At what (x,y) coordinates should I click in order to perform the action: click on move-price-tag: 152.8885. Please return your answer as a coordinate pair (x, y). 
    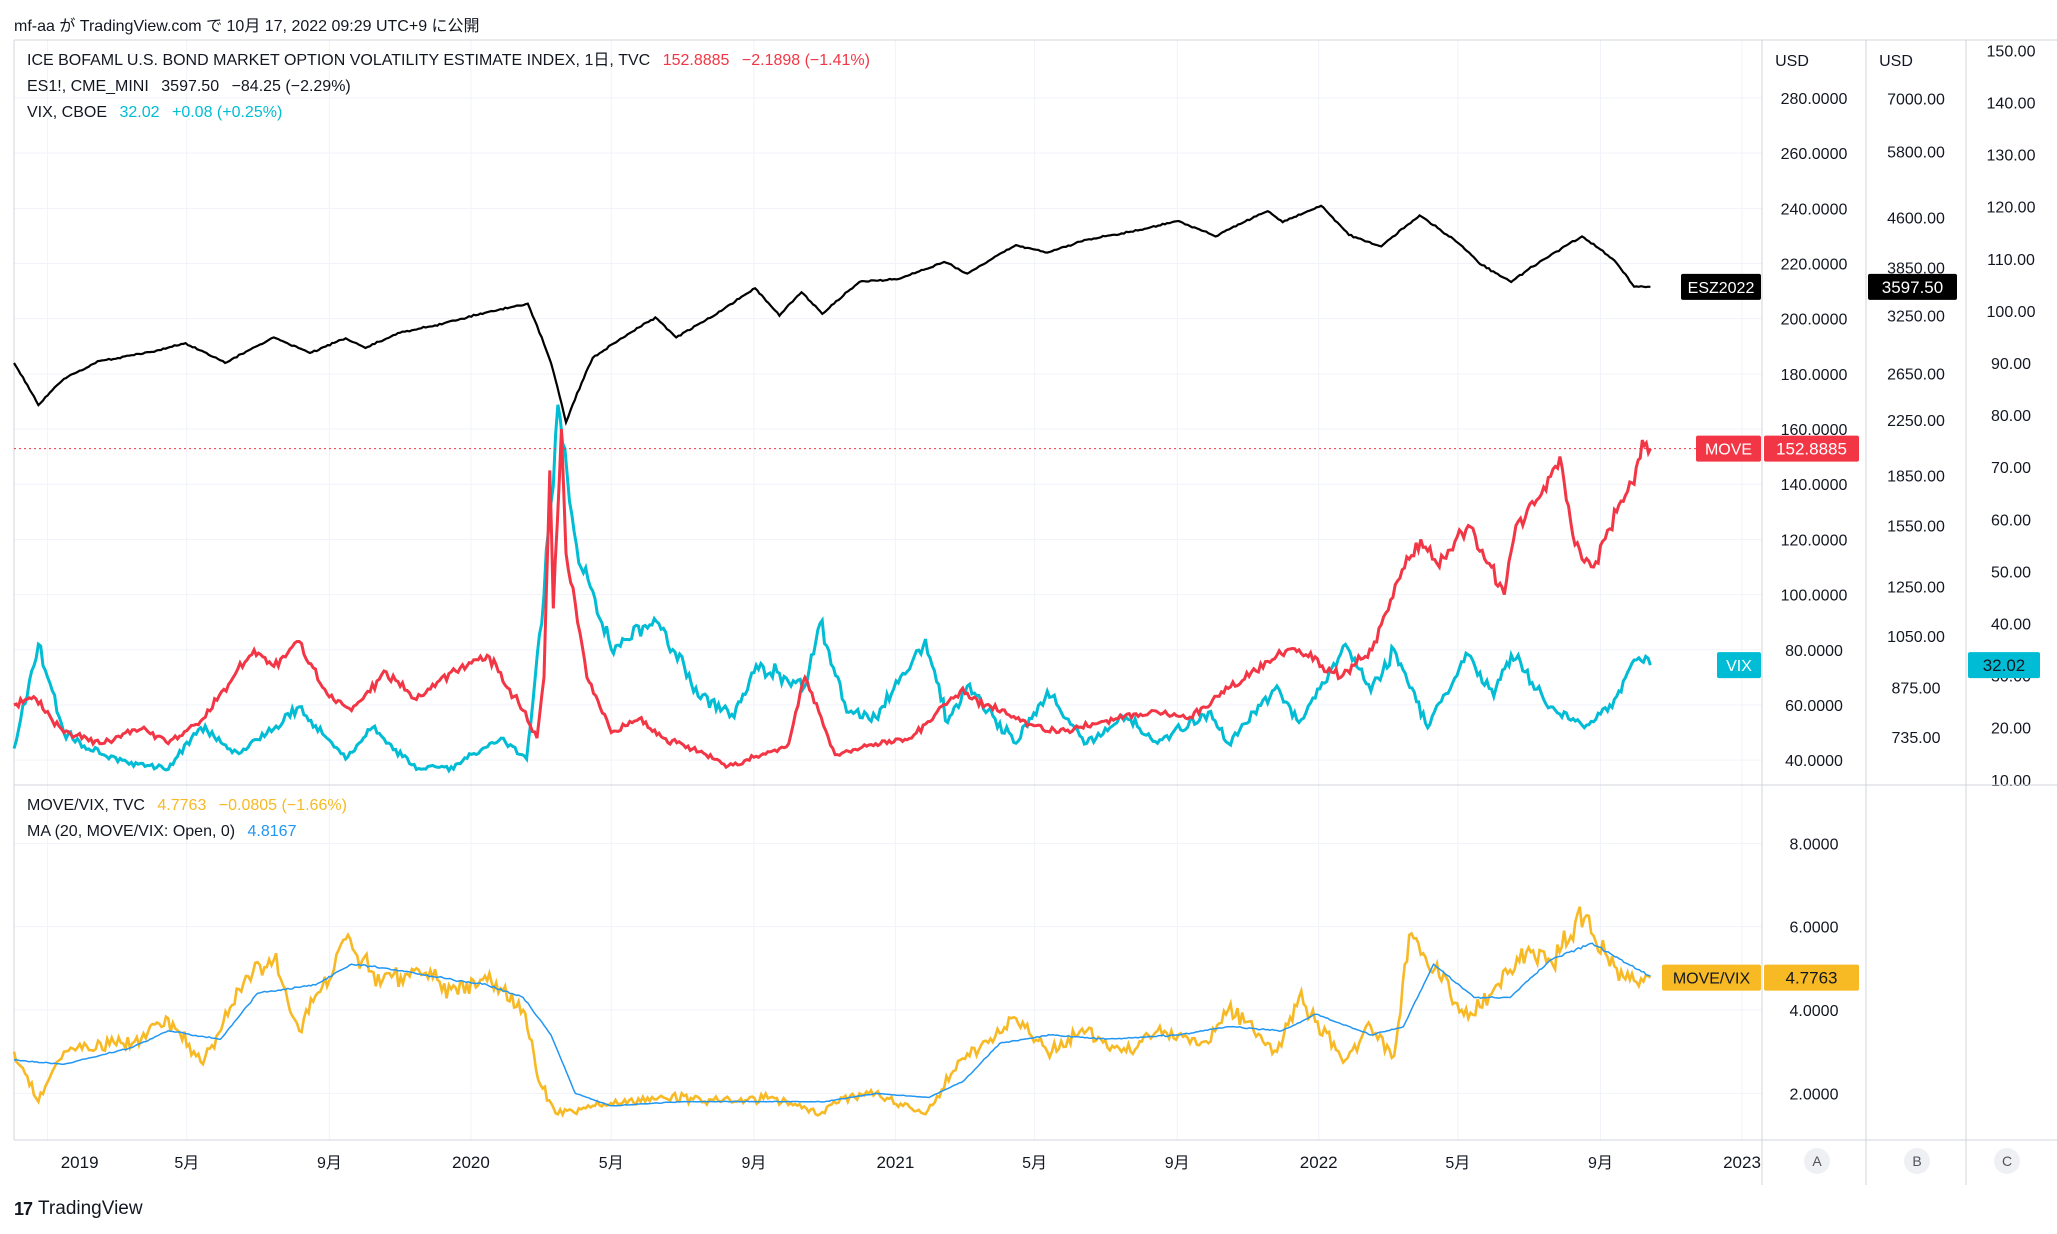
    Looking at the image, I should click on (1811, 449).